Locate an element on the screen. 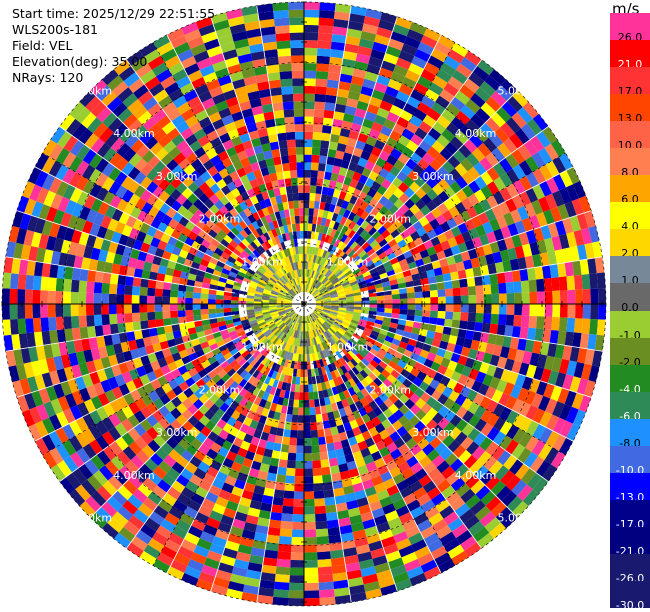 This screenshot has width=650, height=612. ray-gap is located at coordinates (470, 388).